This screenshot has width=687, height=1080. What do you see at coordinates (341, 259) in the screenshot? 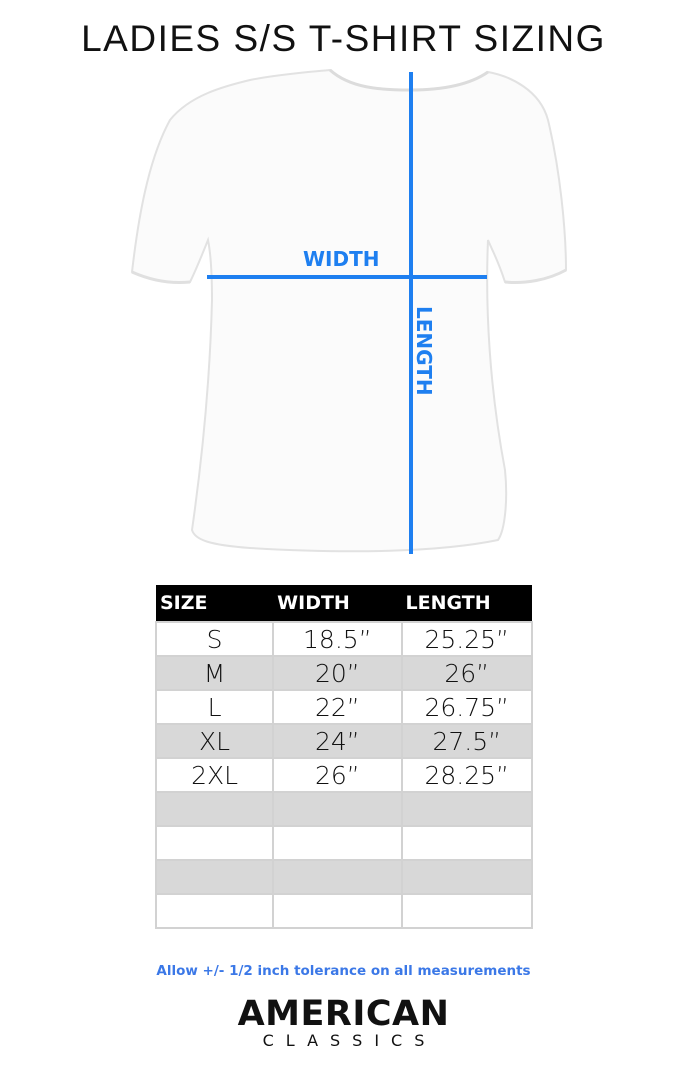
I see `width-label: WIDTH` at bounding box center [341, 259].